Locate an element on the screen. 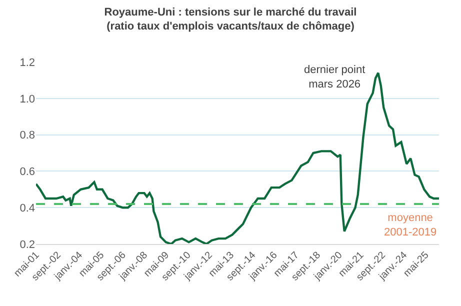 Image resolution: width=461 pixels, height=306 pixels. y-tick-label: 0.6 is located at coordinates (27, 172).